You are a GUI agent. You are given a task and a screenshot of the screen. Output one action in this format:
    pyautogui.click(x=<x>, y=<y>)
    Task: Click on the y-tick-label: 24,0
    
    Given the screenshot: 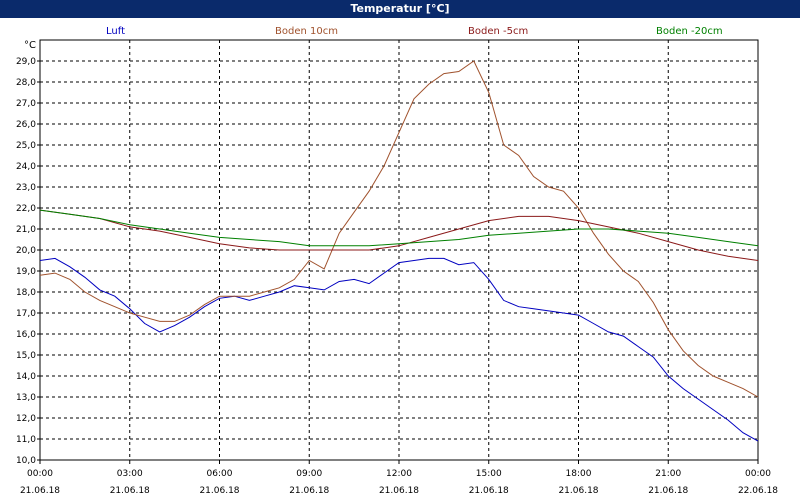 What is the action you would take?
    pyautogui.click(x=26, y=167)
    